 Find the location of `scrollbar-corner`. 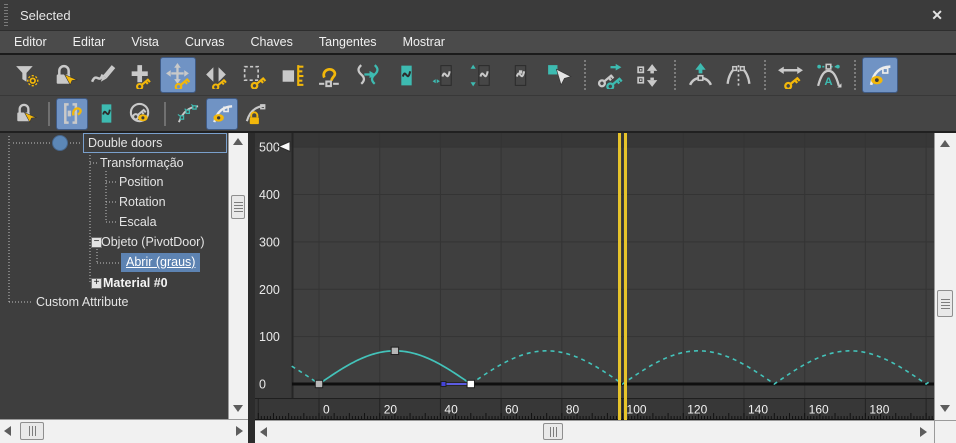

scrollbar-corner is located at coordinates (945, 431).